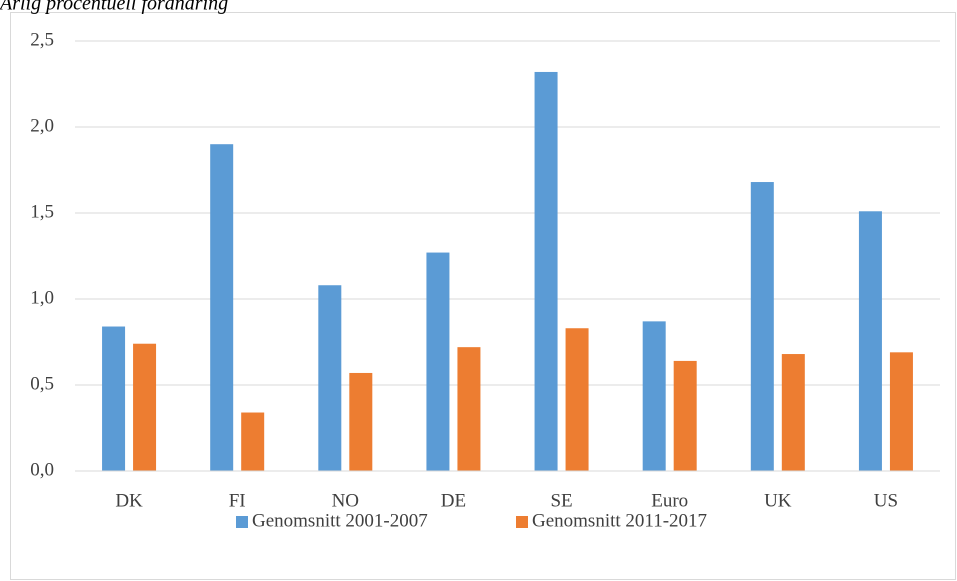 The width and height of the screenshot is (957, 581). I want to click on legend-label: Genomsnitt 2011-2017, so click(619, 520).